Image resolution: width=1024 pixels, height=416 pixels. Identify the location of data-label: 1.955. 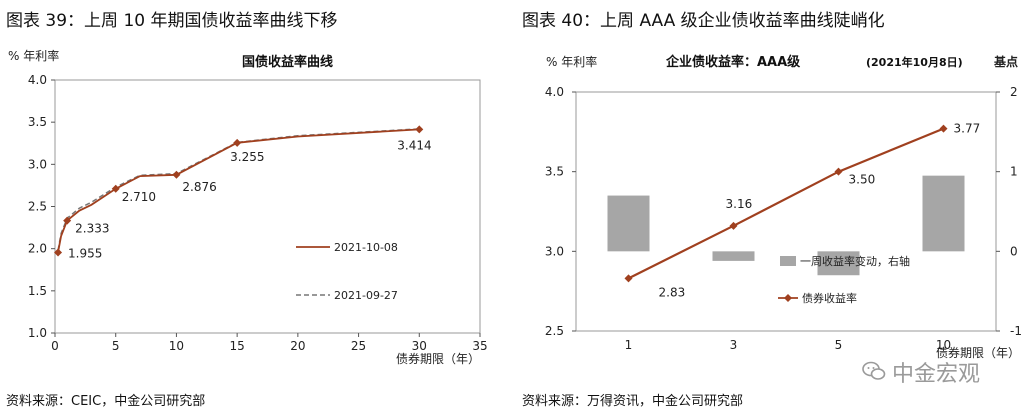
(85, 253).